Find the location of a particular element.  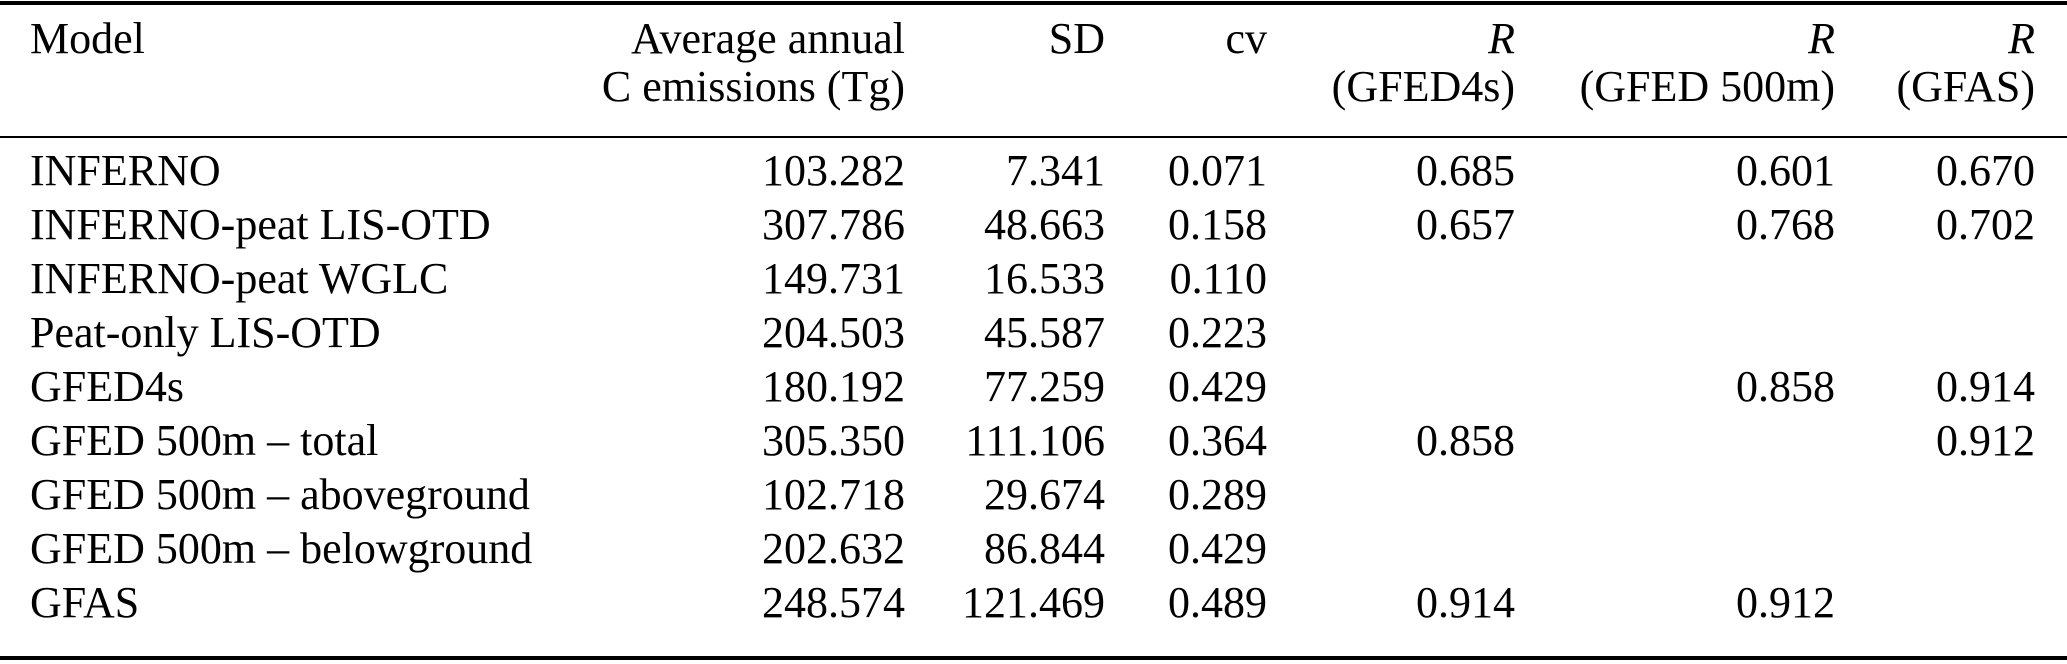

column-header-r-gfed500m-line1: R is located at coordinates (1821, 38).